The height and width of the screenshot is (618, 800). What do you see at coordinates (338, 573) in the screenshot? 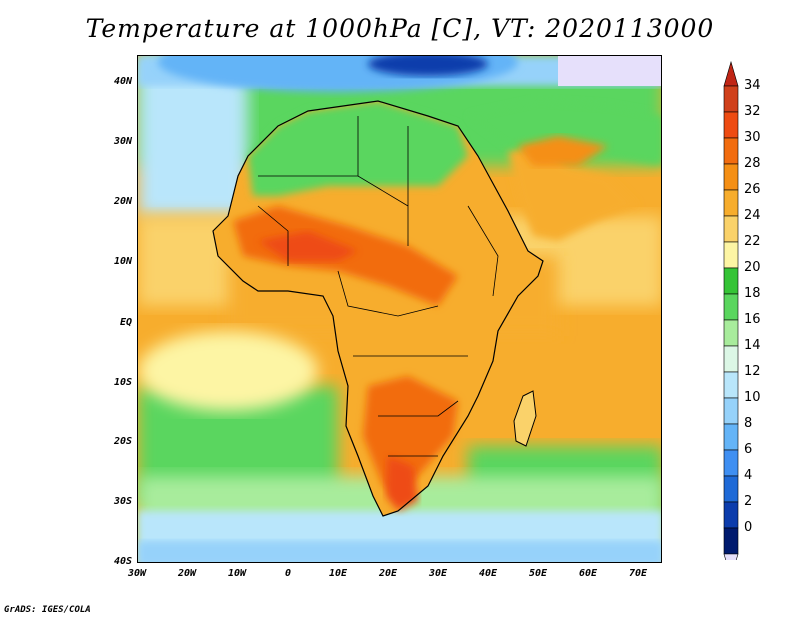
I see `lon-label: 10E` at bounding box center [338, 573].